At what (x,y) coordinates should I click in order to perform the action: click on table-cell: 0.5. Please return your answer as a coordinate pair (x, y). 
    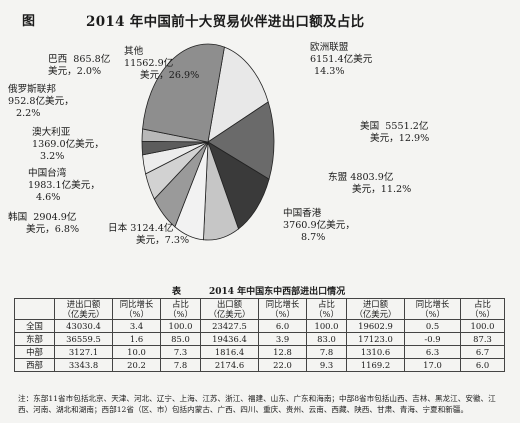
    Looking at the image, I should click on (432, 326).